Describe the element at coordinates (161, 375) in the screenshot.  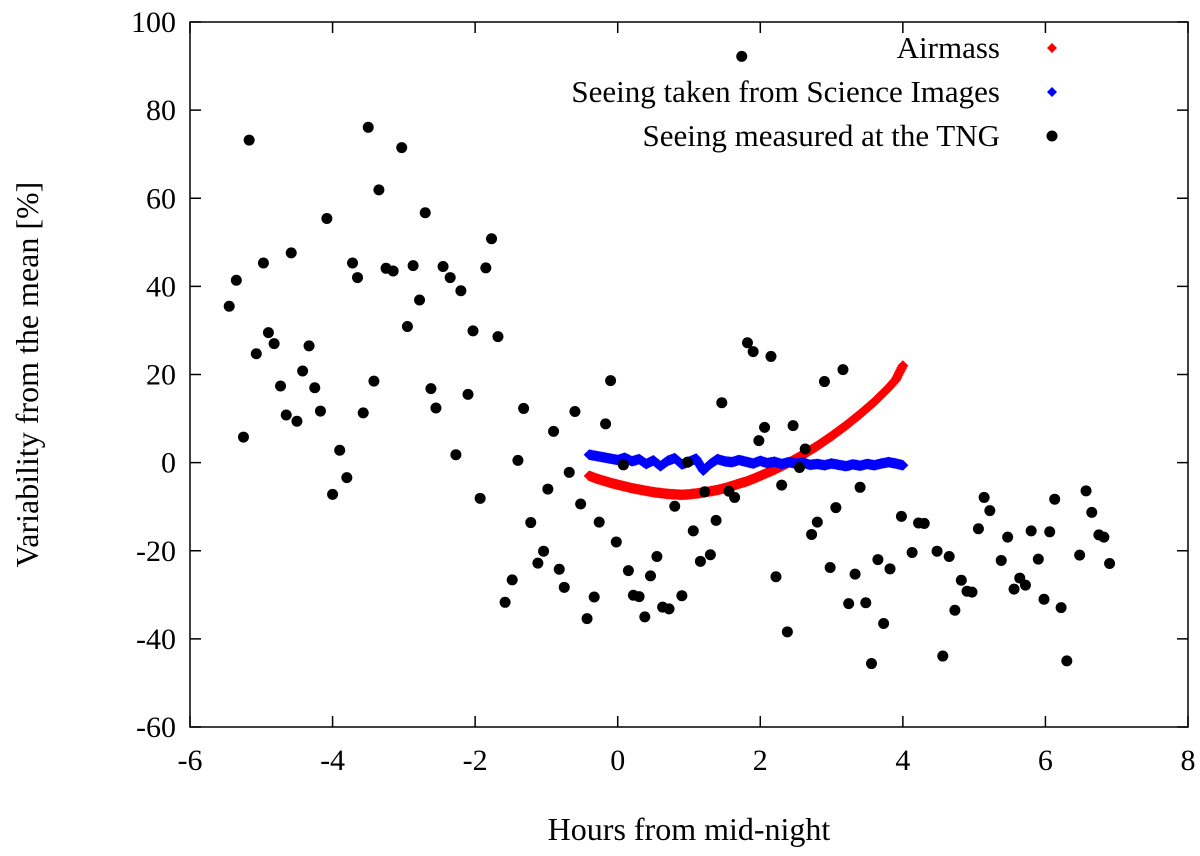
I see `y-tick-label: 20` at that location.